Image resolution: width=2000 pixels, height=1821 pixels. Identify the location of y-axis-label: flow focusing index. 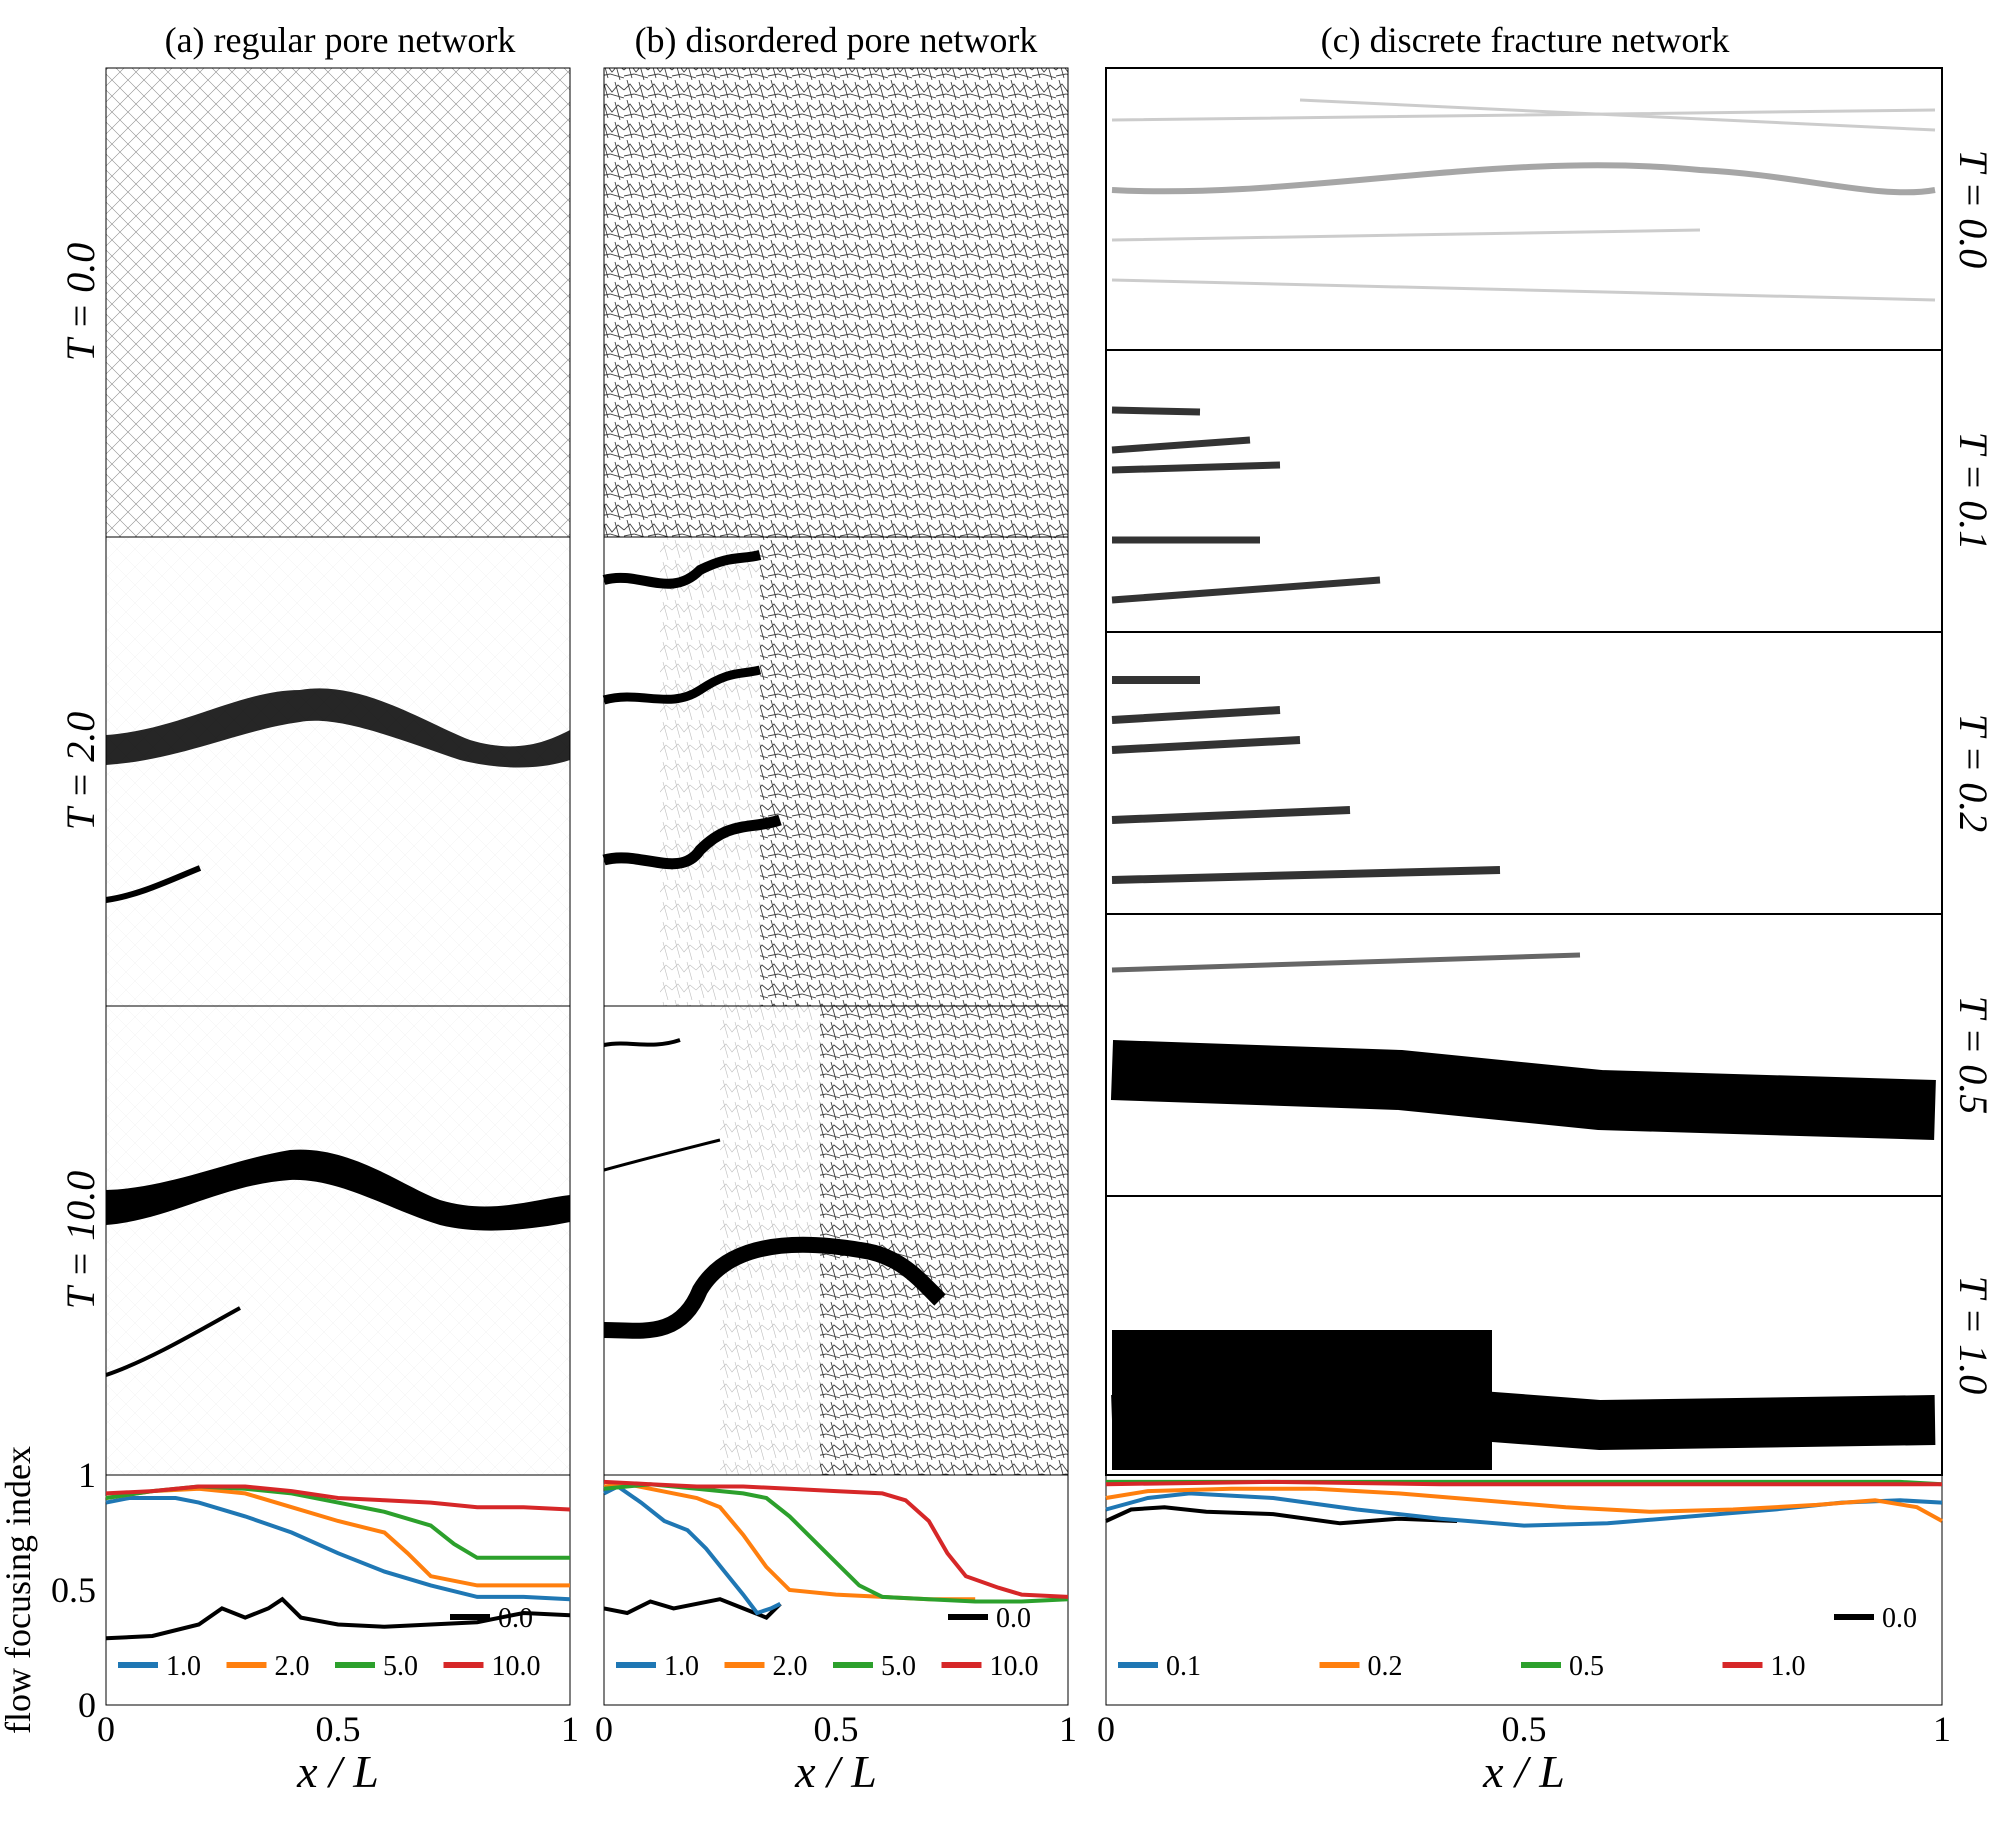
(19, 1590).